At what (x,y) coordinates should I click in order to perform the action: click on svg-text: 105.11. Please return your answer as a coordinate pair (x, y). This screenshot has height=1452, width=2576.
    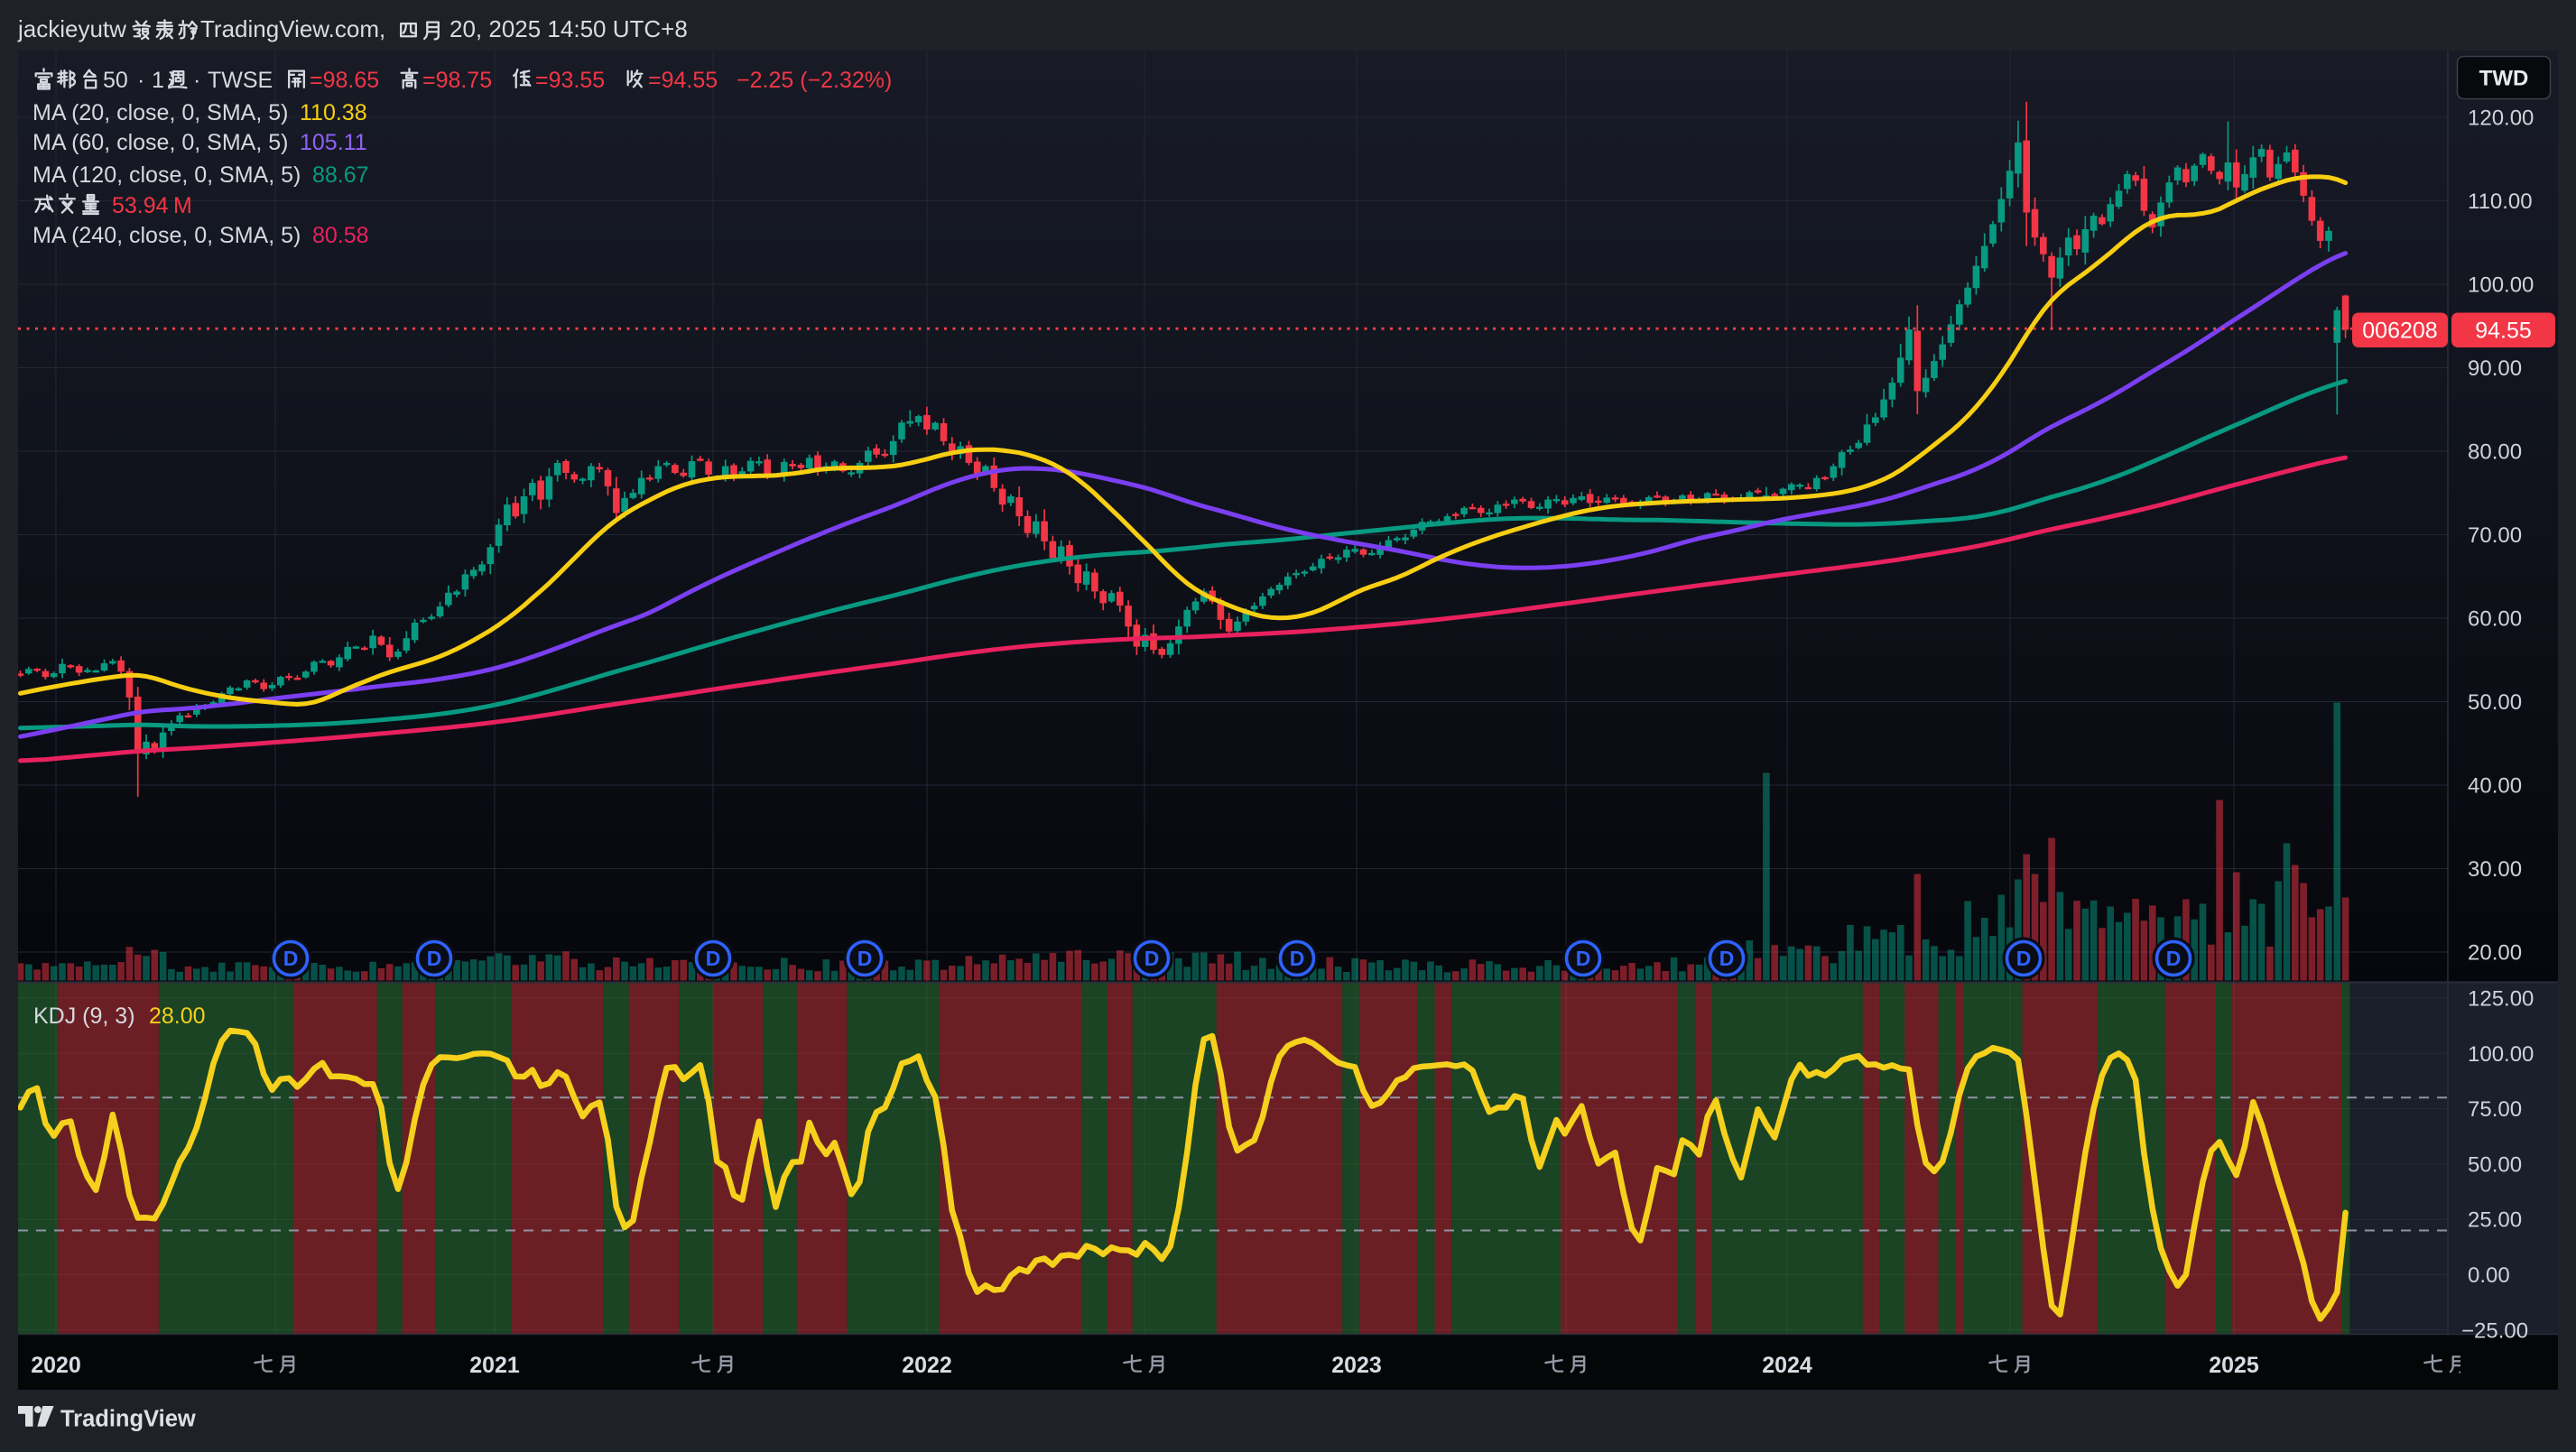
    Looking at the image, I should click on (333, 142).